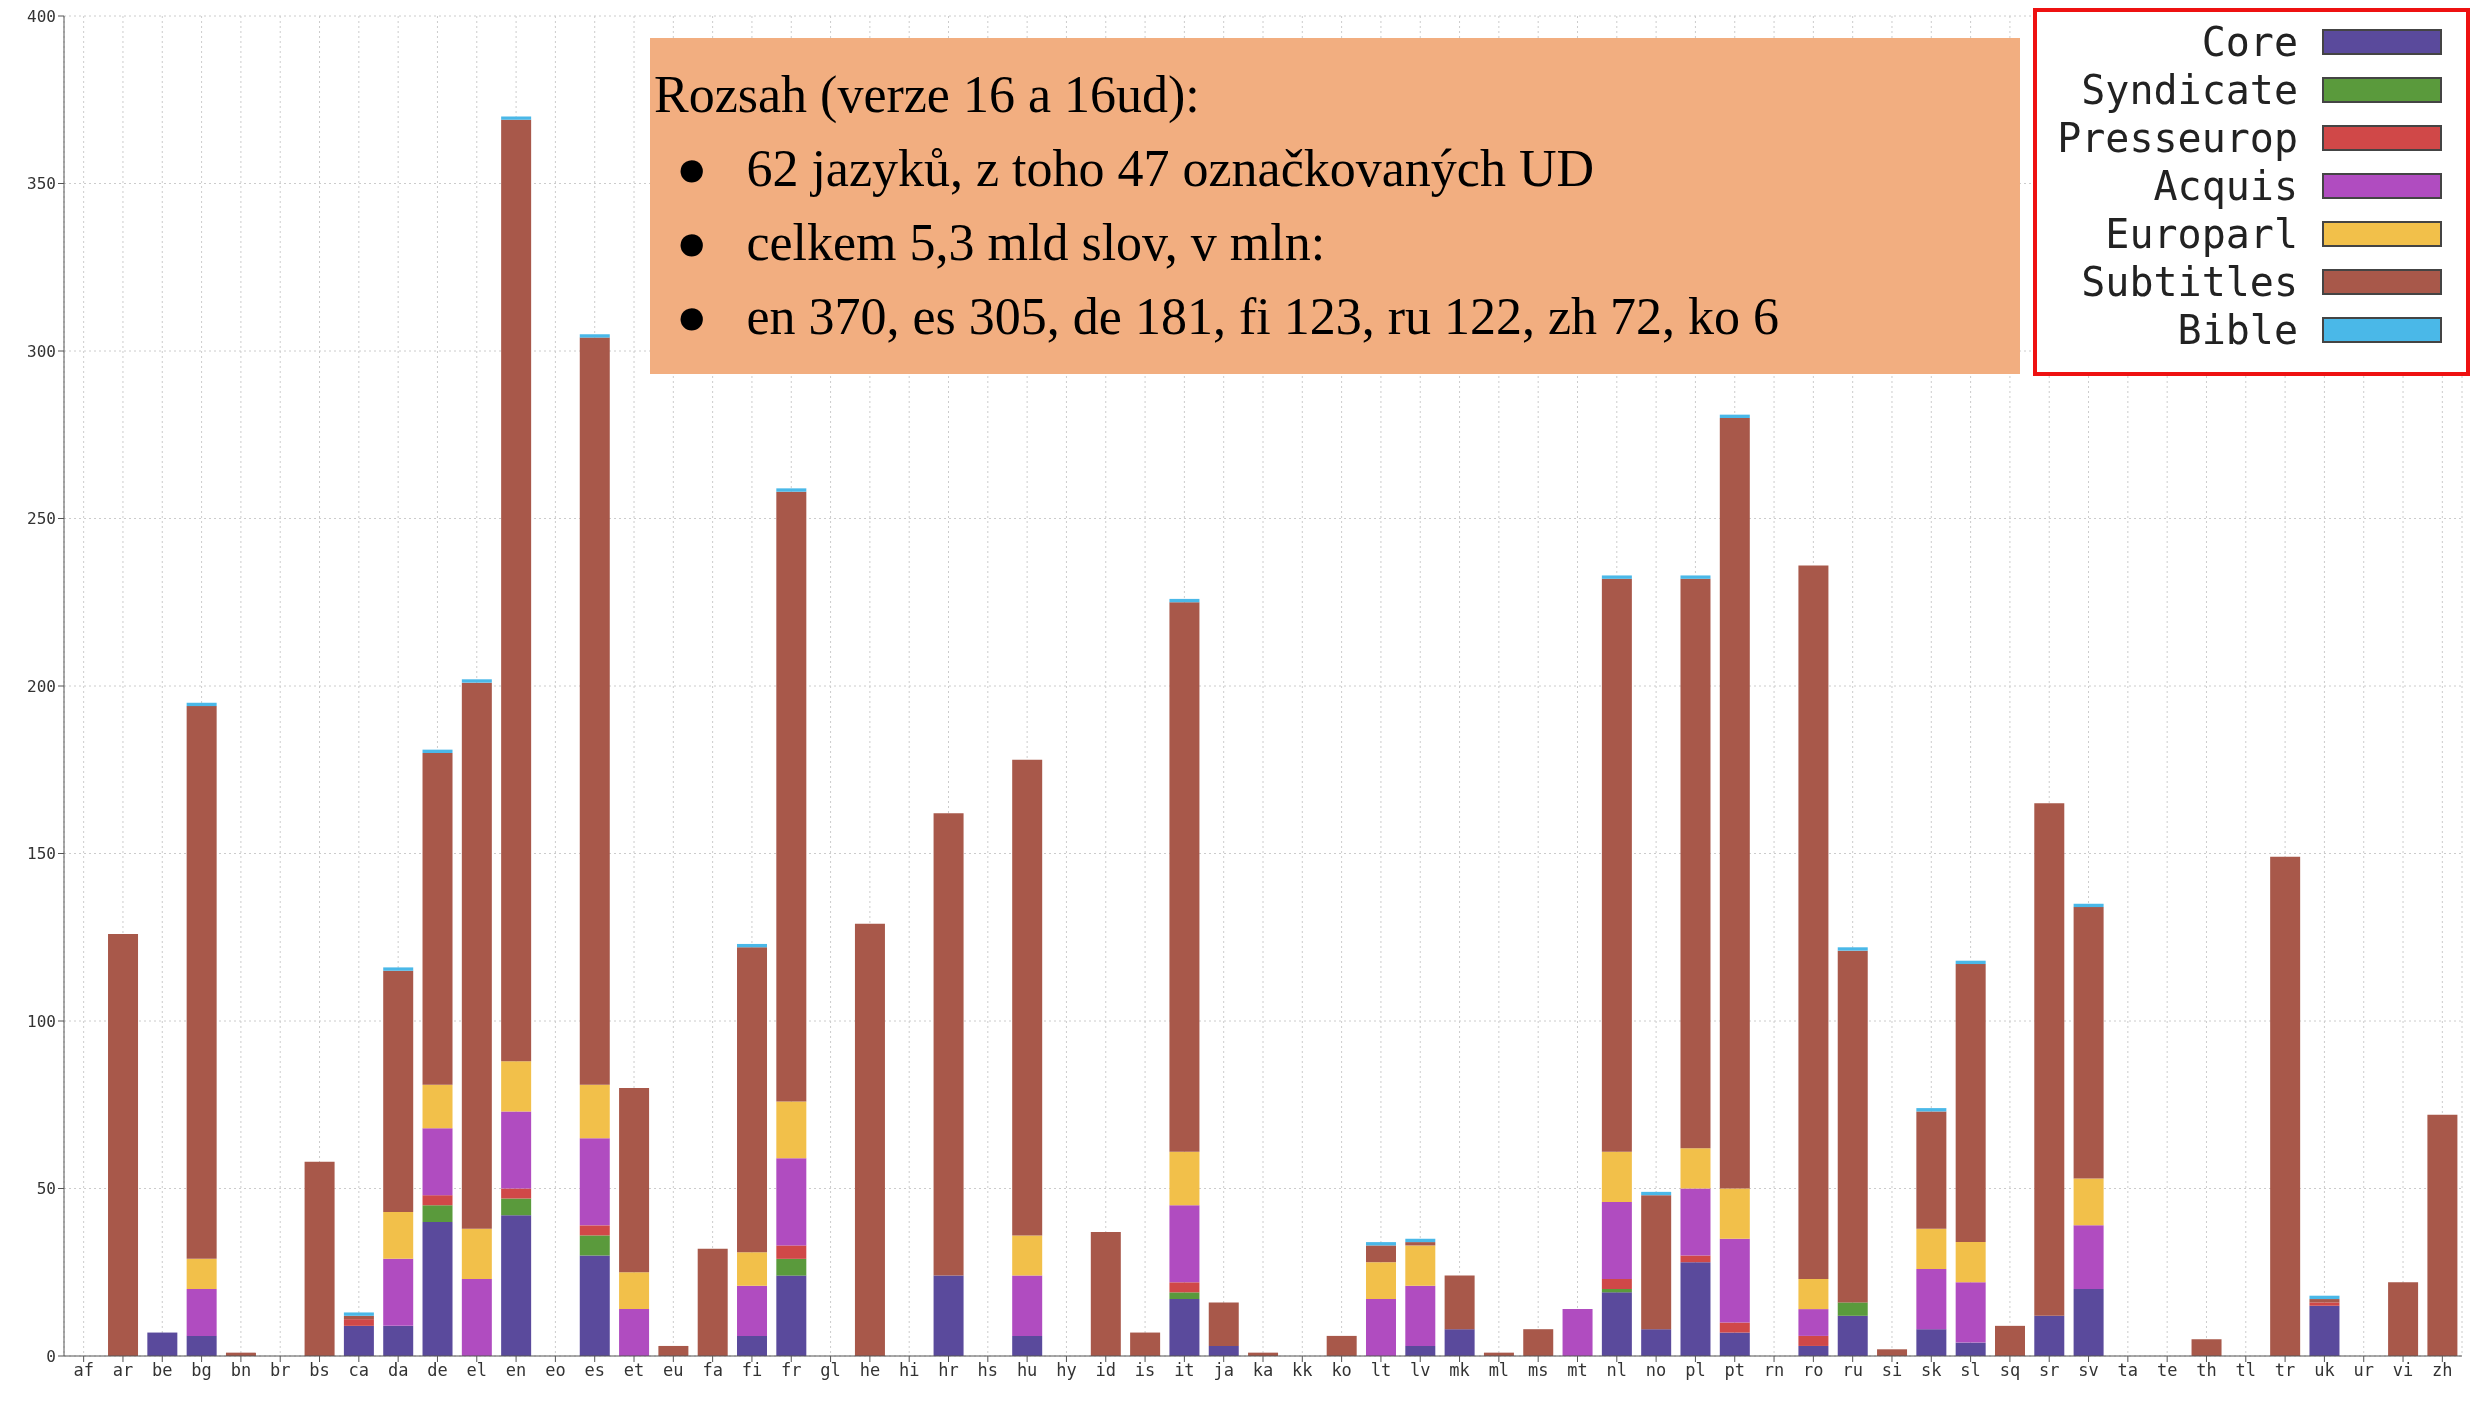 This screenshot has width=2478, height=1404. What do you see at coordinates (988, 1370) in the screenshot?
I see `x-tick-label: hs` at bounding box center [988, 1370].